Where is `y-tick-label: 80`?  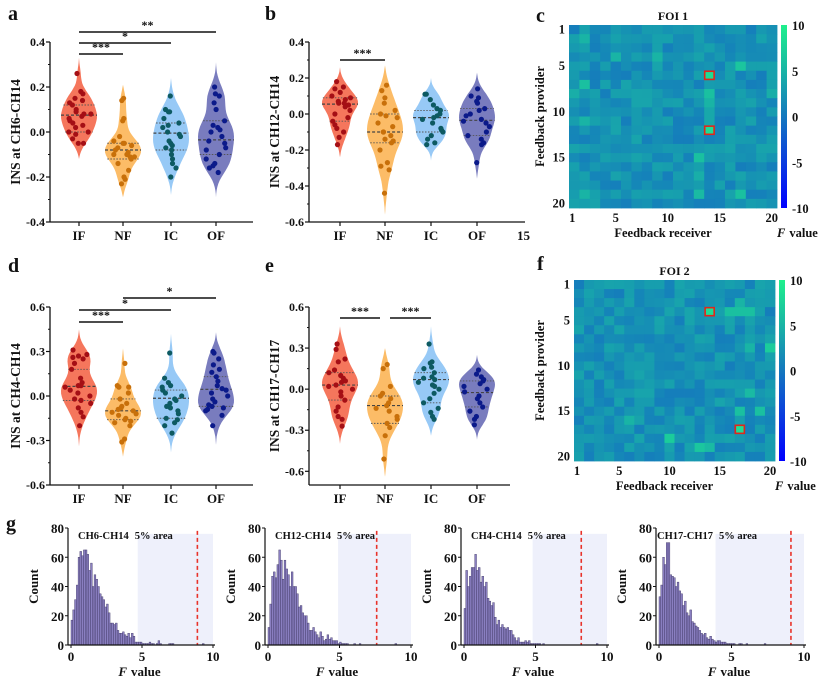
y-tick-label: 80 is located at coordinates (254, 528).